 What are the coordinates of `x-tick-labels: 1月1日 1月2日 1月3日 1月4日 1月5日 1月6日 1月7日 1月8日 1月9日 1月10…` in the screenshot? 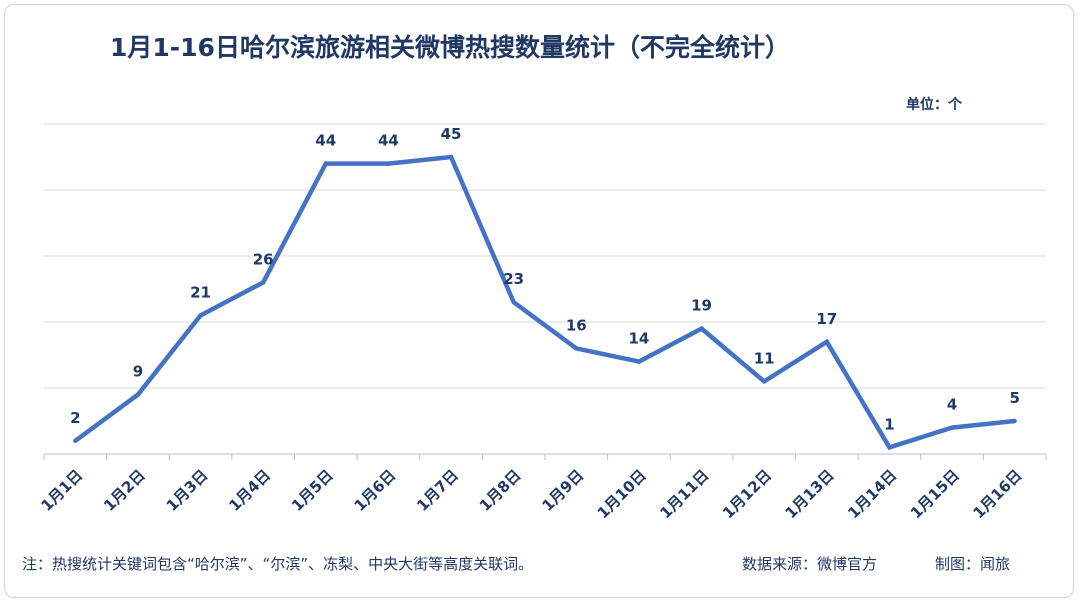 It's located at (531, 494).